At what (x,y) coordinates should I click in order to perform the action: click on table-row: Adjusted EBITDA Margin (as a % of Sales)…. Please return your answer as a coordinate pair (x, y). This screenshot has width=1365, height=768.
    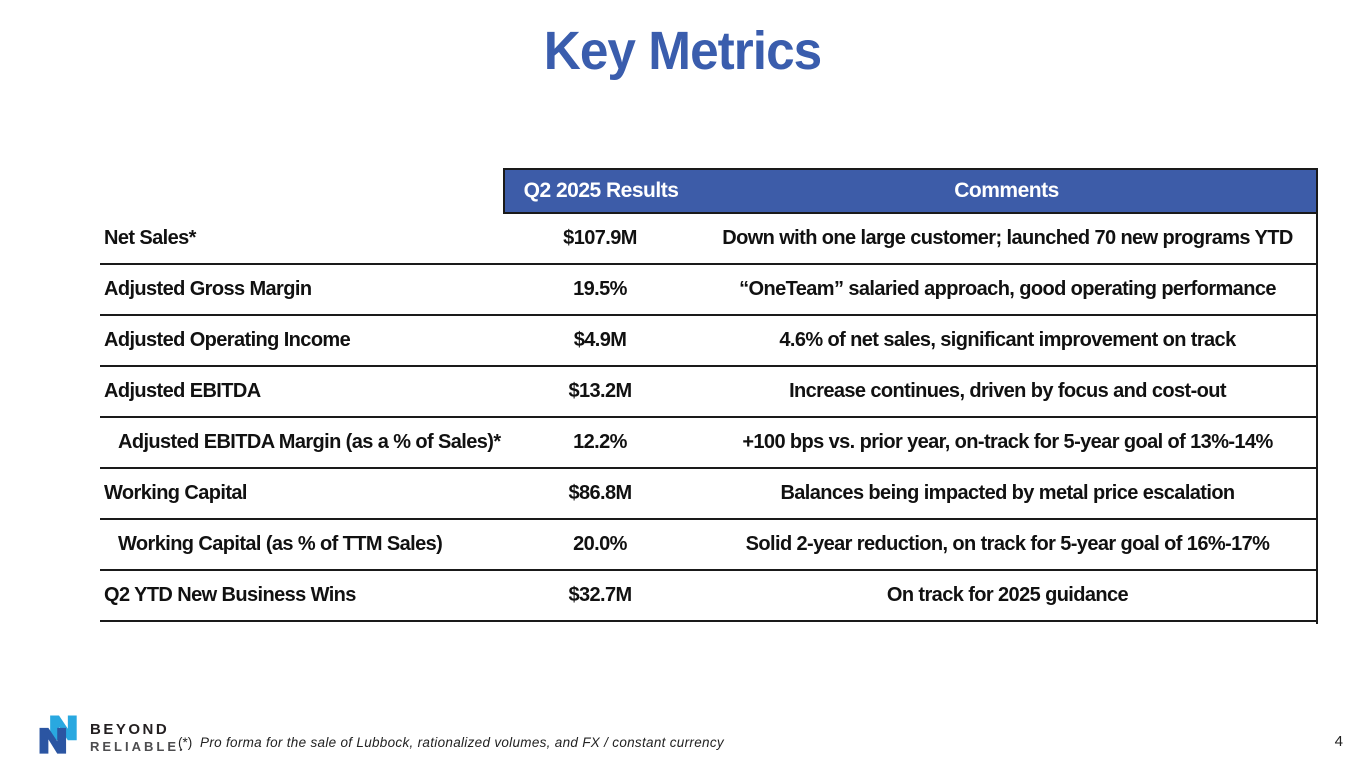
    Looking at the image, I should click on (709, 443).